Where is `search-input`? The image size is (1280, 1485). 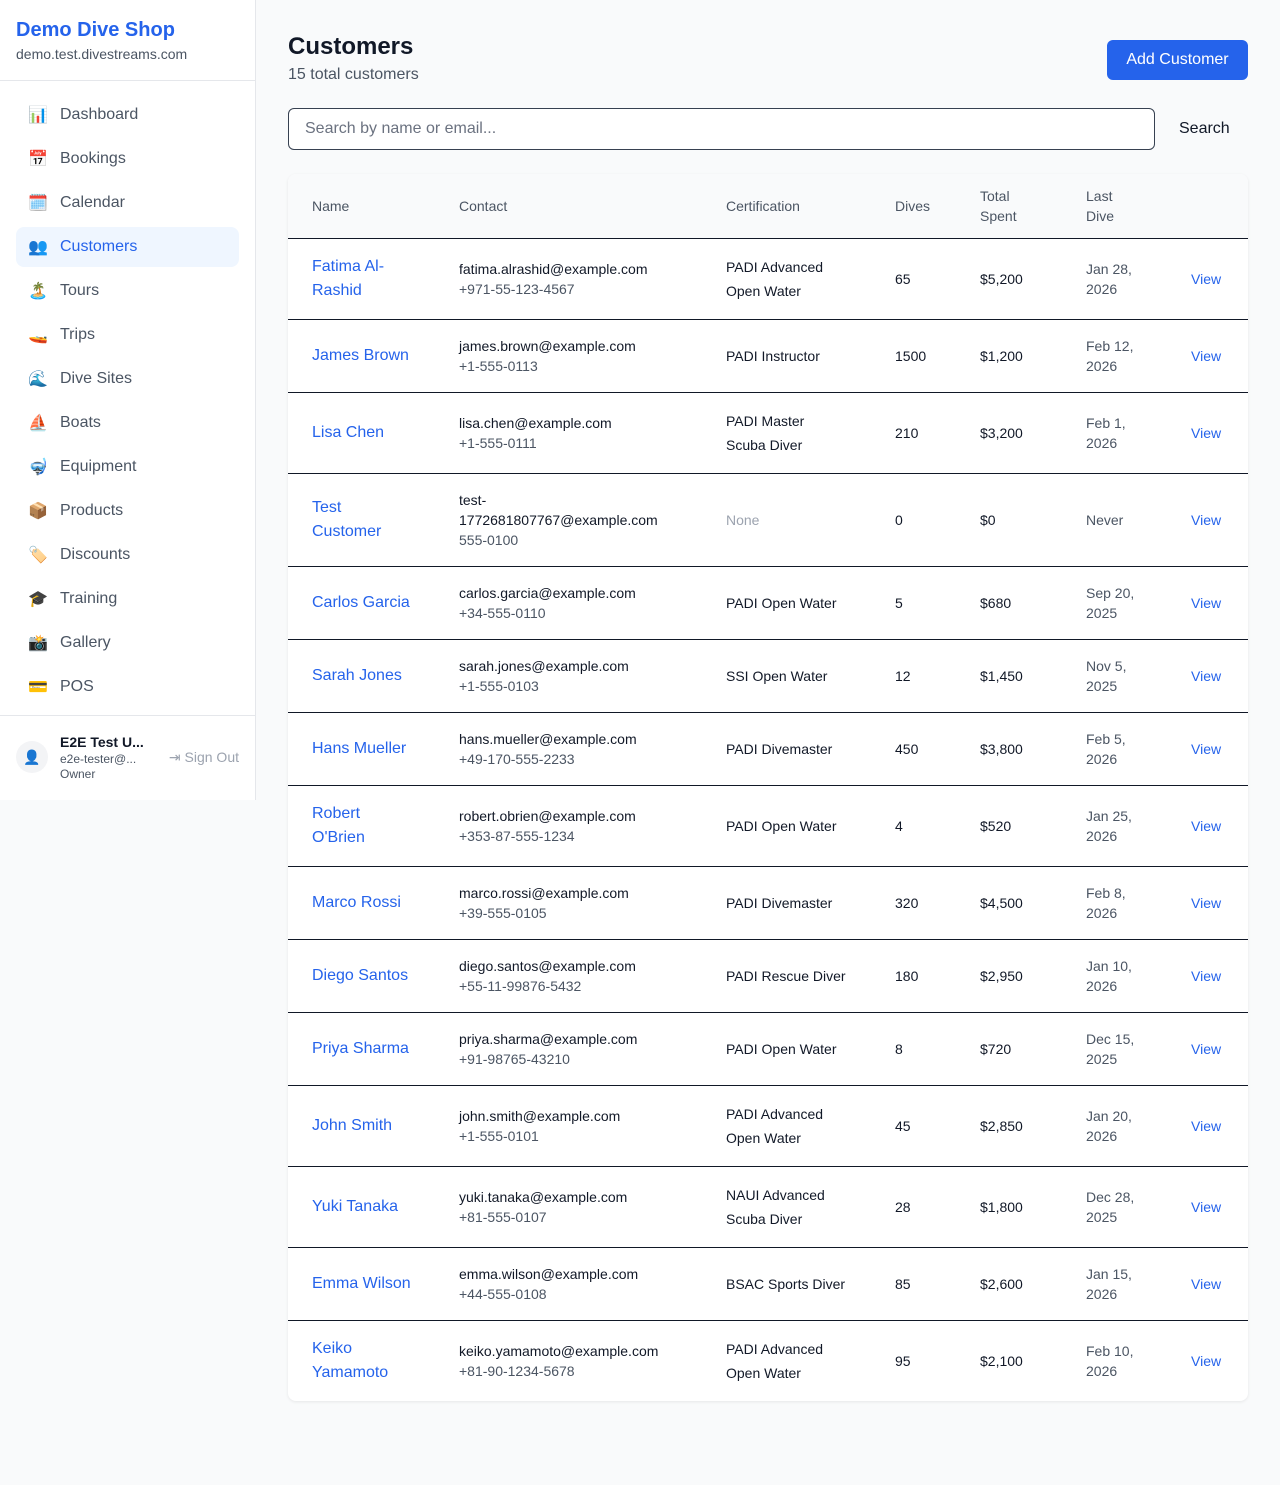
search-input is located at coordinates (721, 129).